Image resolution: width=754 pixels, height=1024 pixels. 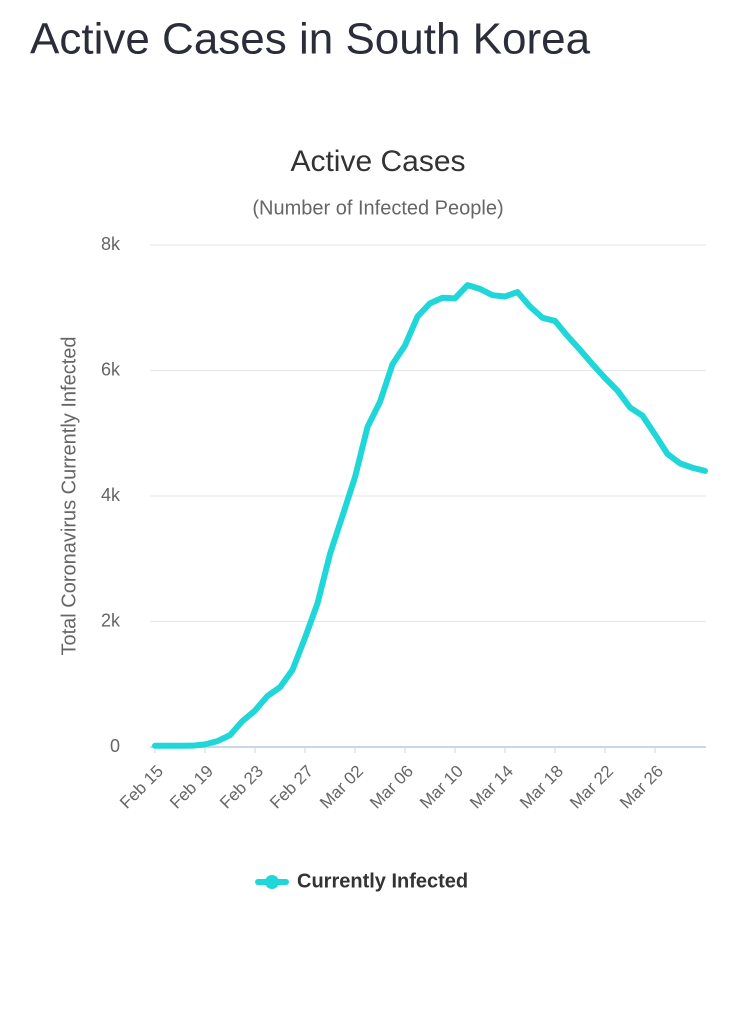 I want to click on x-tick-label: Mar 14, so click(x=491, y=787).